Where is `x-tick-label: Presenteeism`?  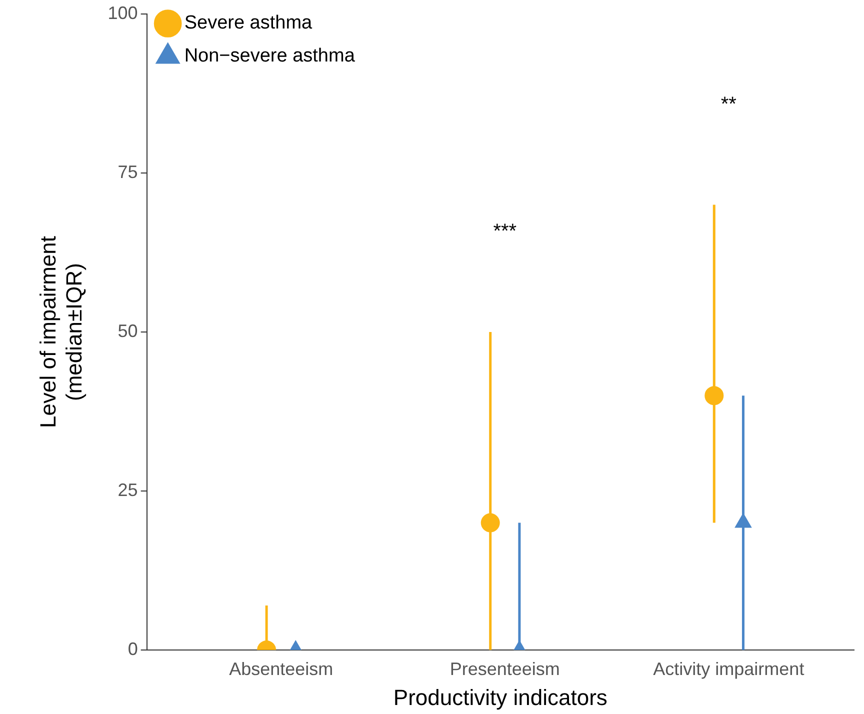
x-tick-label: Presenteeism is located at coordinates (505, 668).